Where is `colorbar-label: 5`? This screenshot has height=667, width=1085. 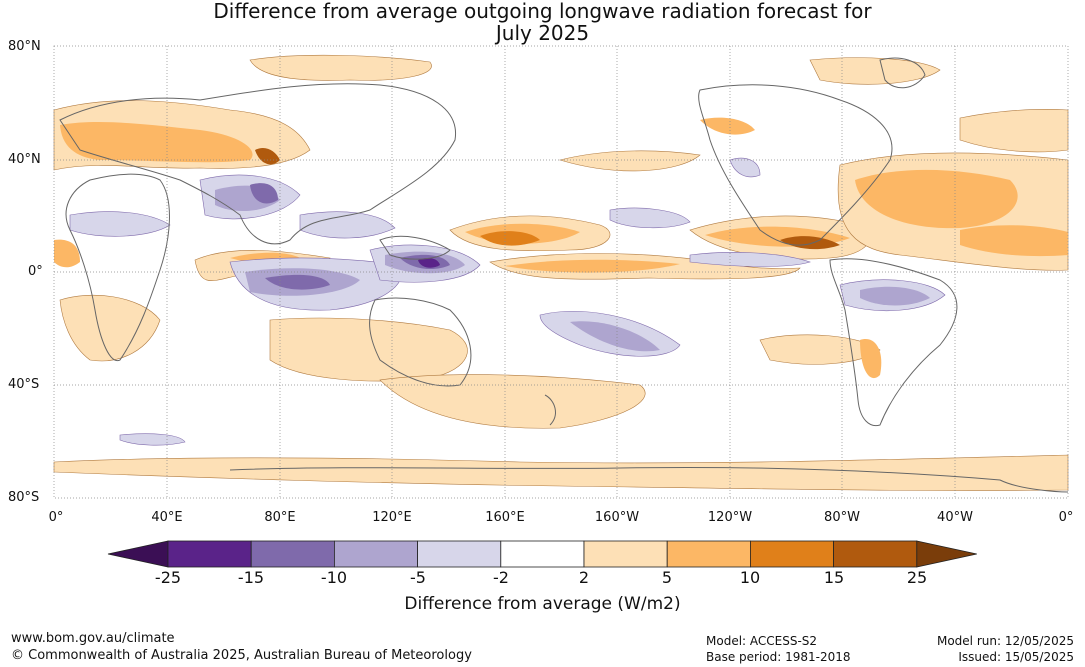 colorbar-label: 5 is located at coordinates (667, 577).